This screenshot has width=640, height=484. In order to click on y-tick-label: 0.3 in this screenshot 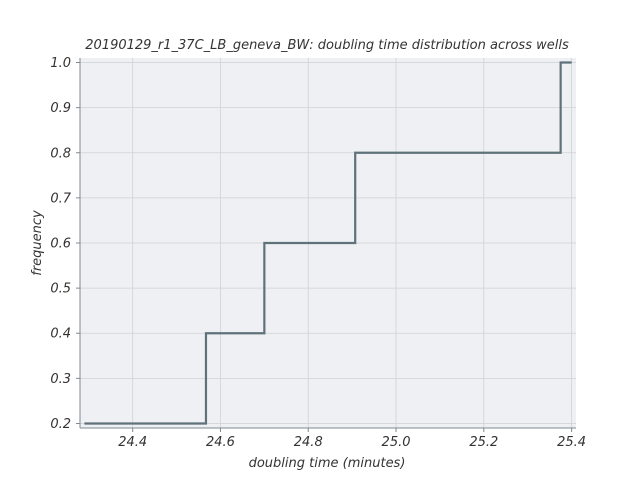, I will do `click(60, 379)`.